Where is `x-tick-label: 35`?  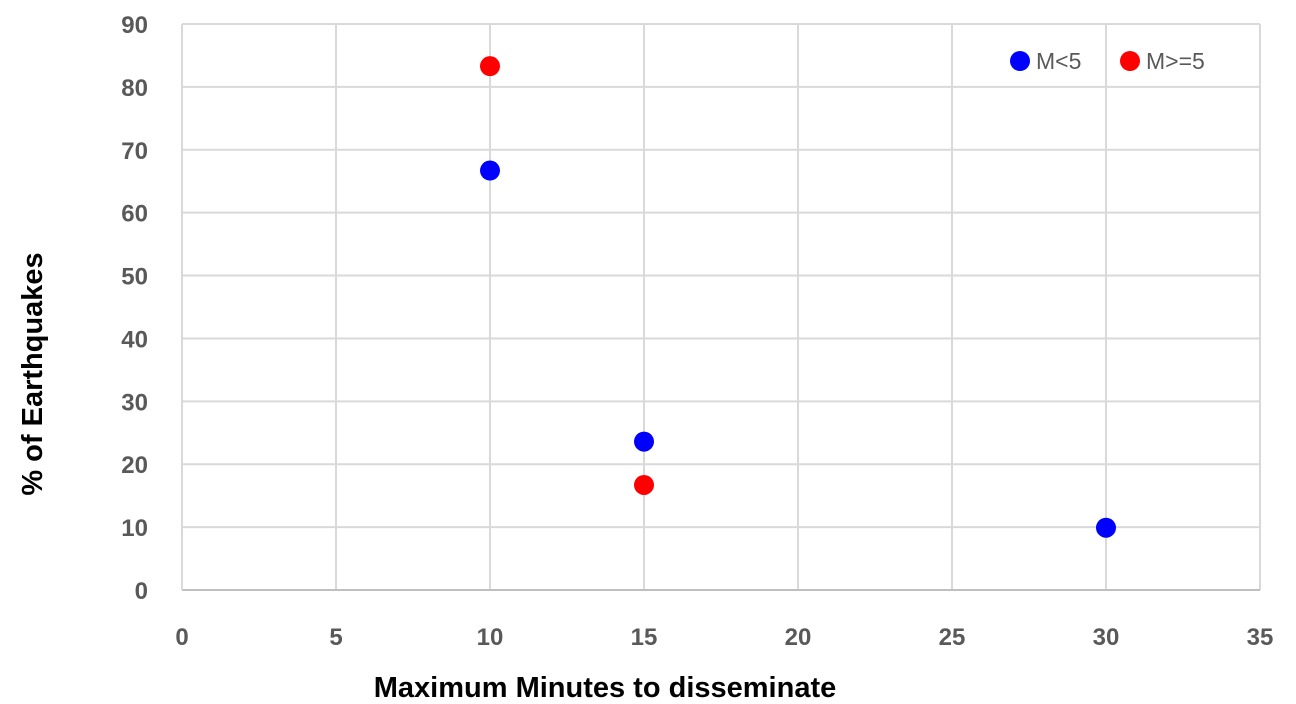 x-tick-label: 35 is located at coordinates (1260, 637).